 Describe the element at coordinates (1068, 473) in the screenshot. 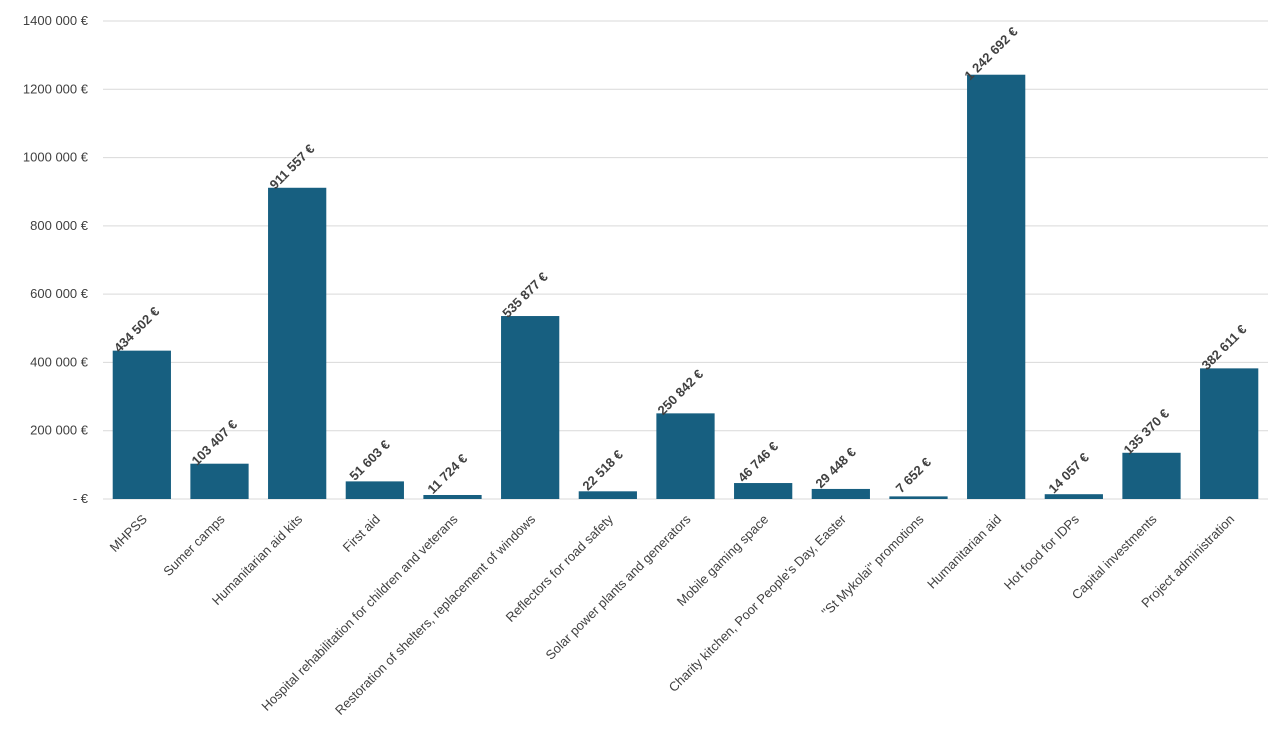

I see `data-label: 14 057 €` at that location.